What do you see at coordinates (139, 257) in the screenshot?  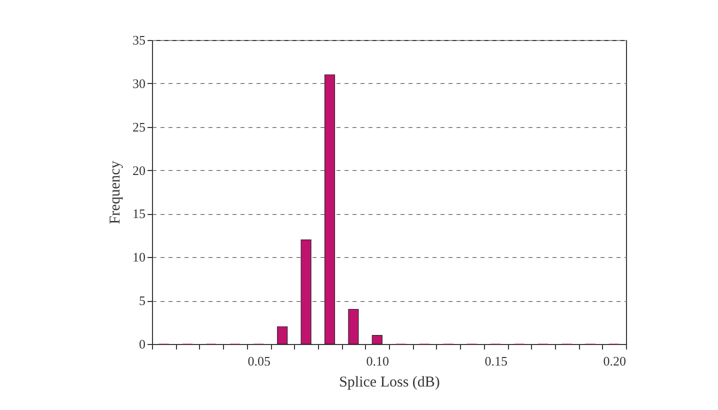 I see `y-tick-label: 10` at bounding box center [139, 257].